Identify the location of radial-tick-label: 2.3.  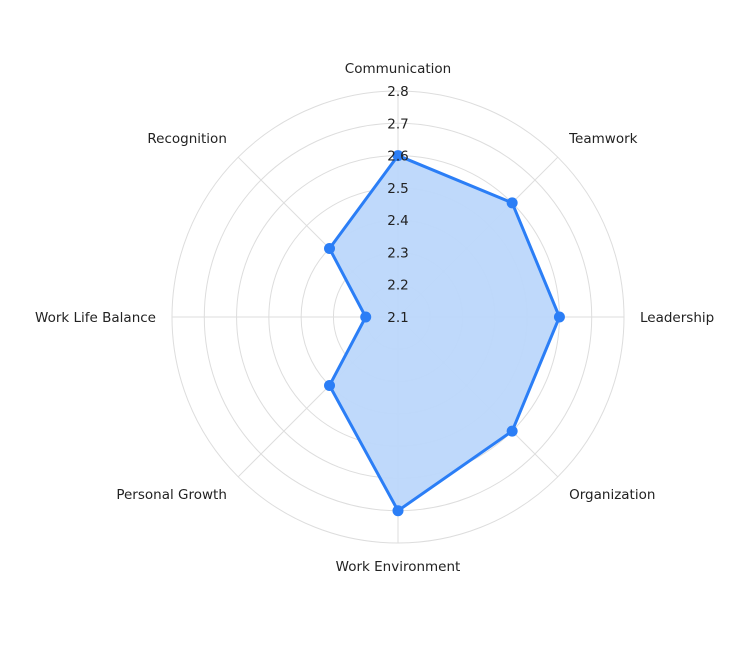
(397, 253).